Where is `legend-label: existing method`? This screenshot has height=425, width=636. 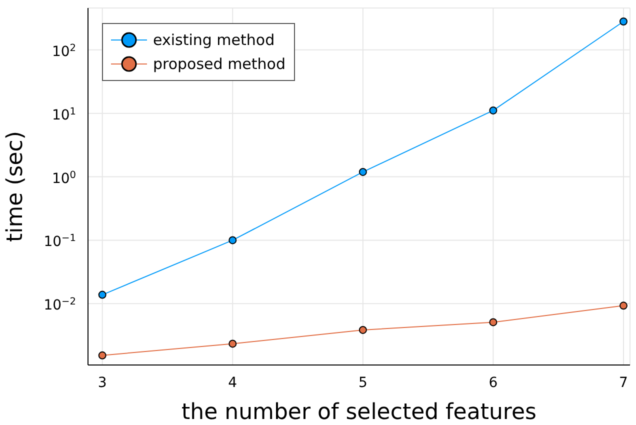
legend-label: existing method is located at coordinates (214, 40).